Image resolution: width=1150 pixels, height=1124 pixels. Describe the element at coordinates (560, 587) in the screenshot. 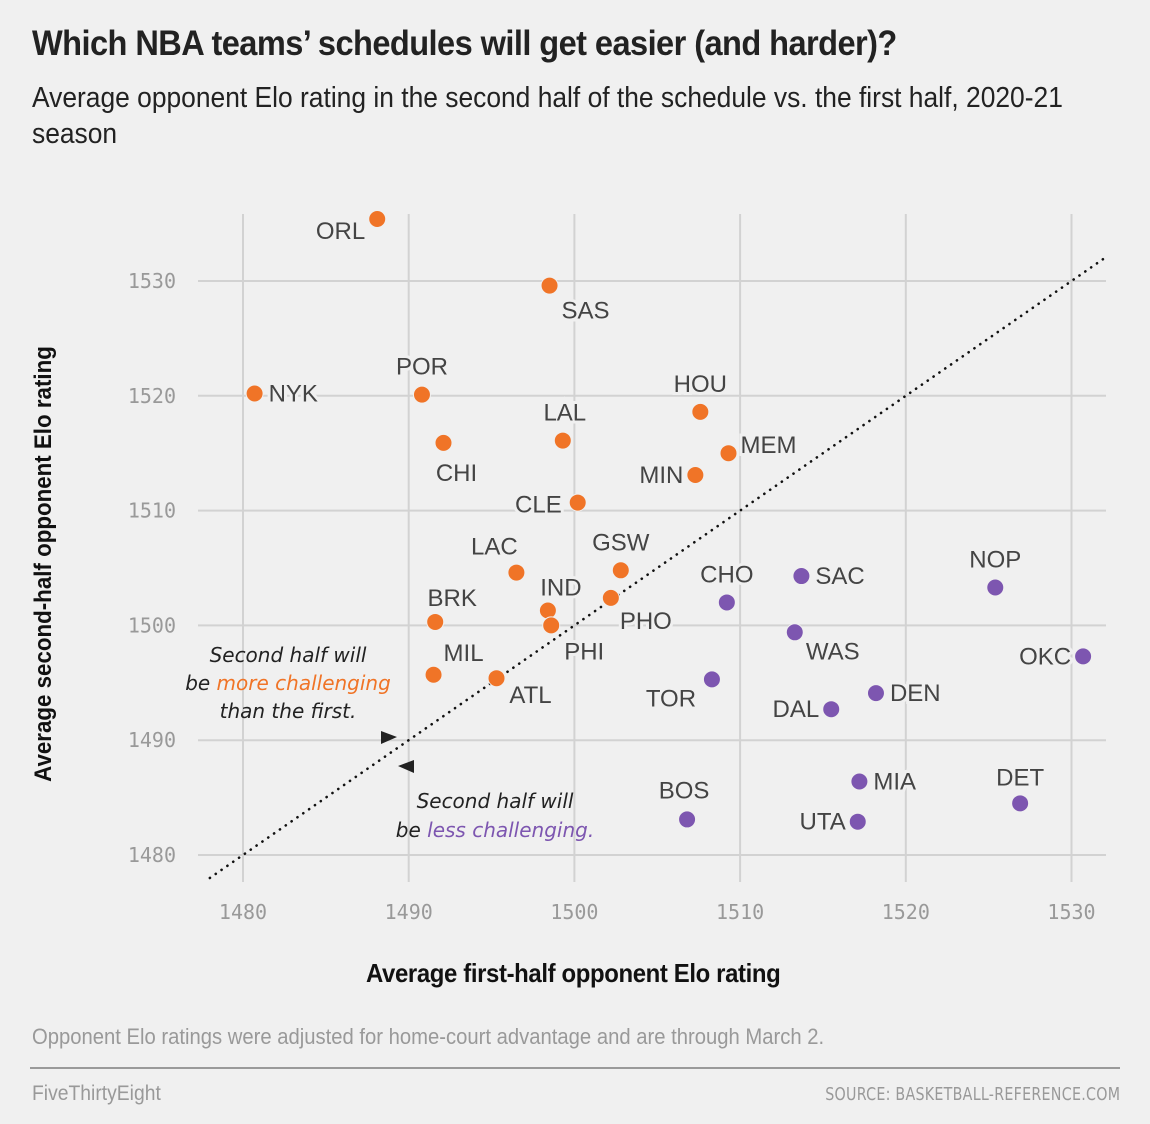

I see `team-label: IND` at that location.